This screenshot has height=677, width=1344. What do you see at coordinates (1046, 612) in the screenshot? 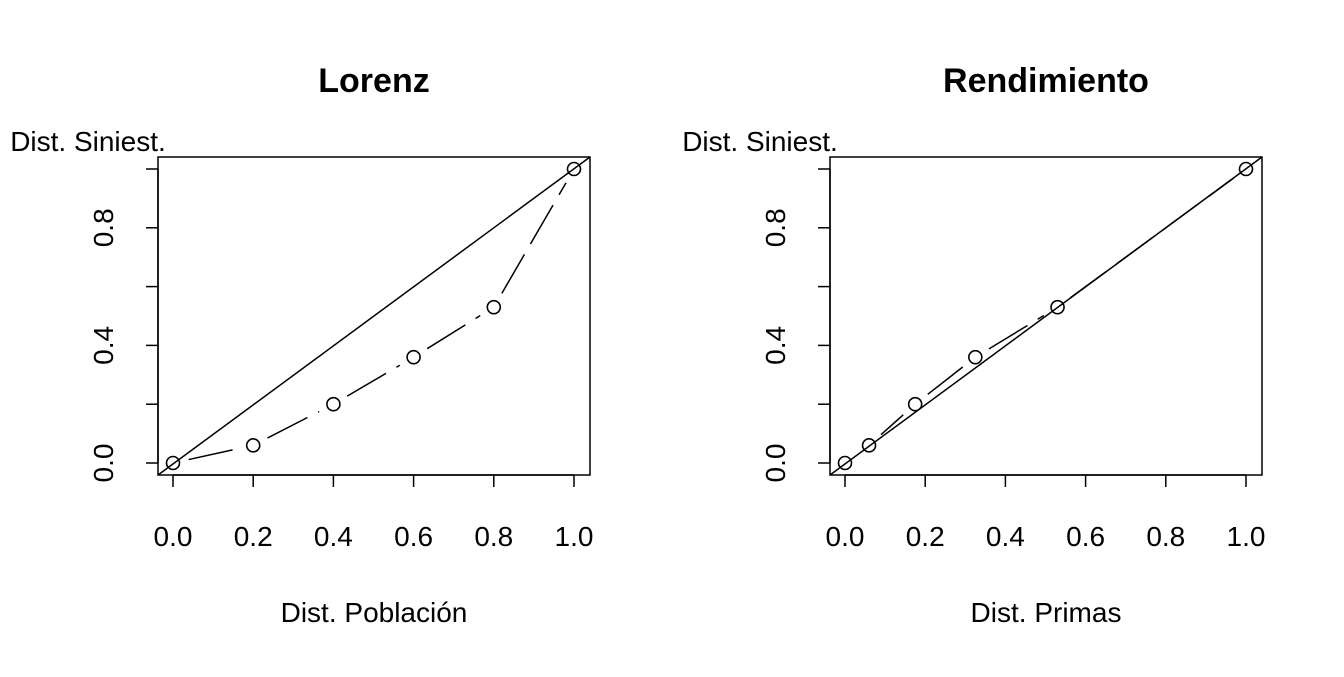
I see `x-axis-label: Dist. Primas` at bounding box center [1046, 612].